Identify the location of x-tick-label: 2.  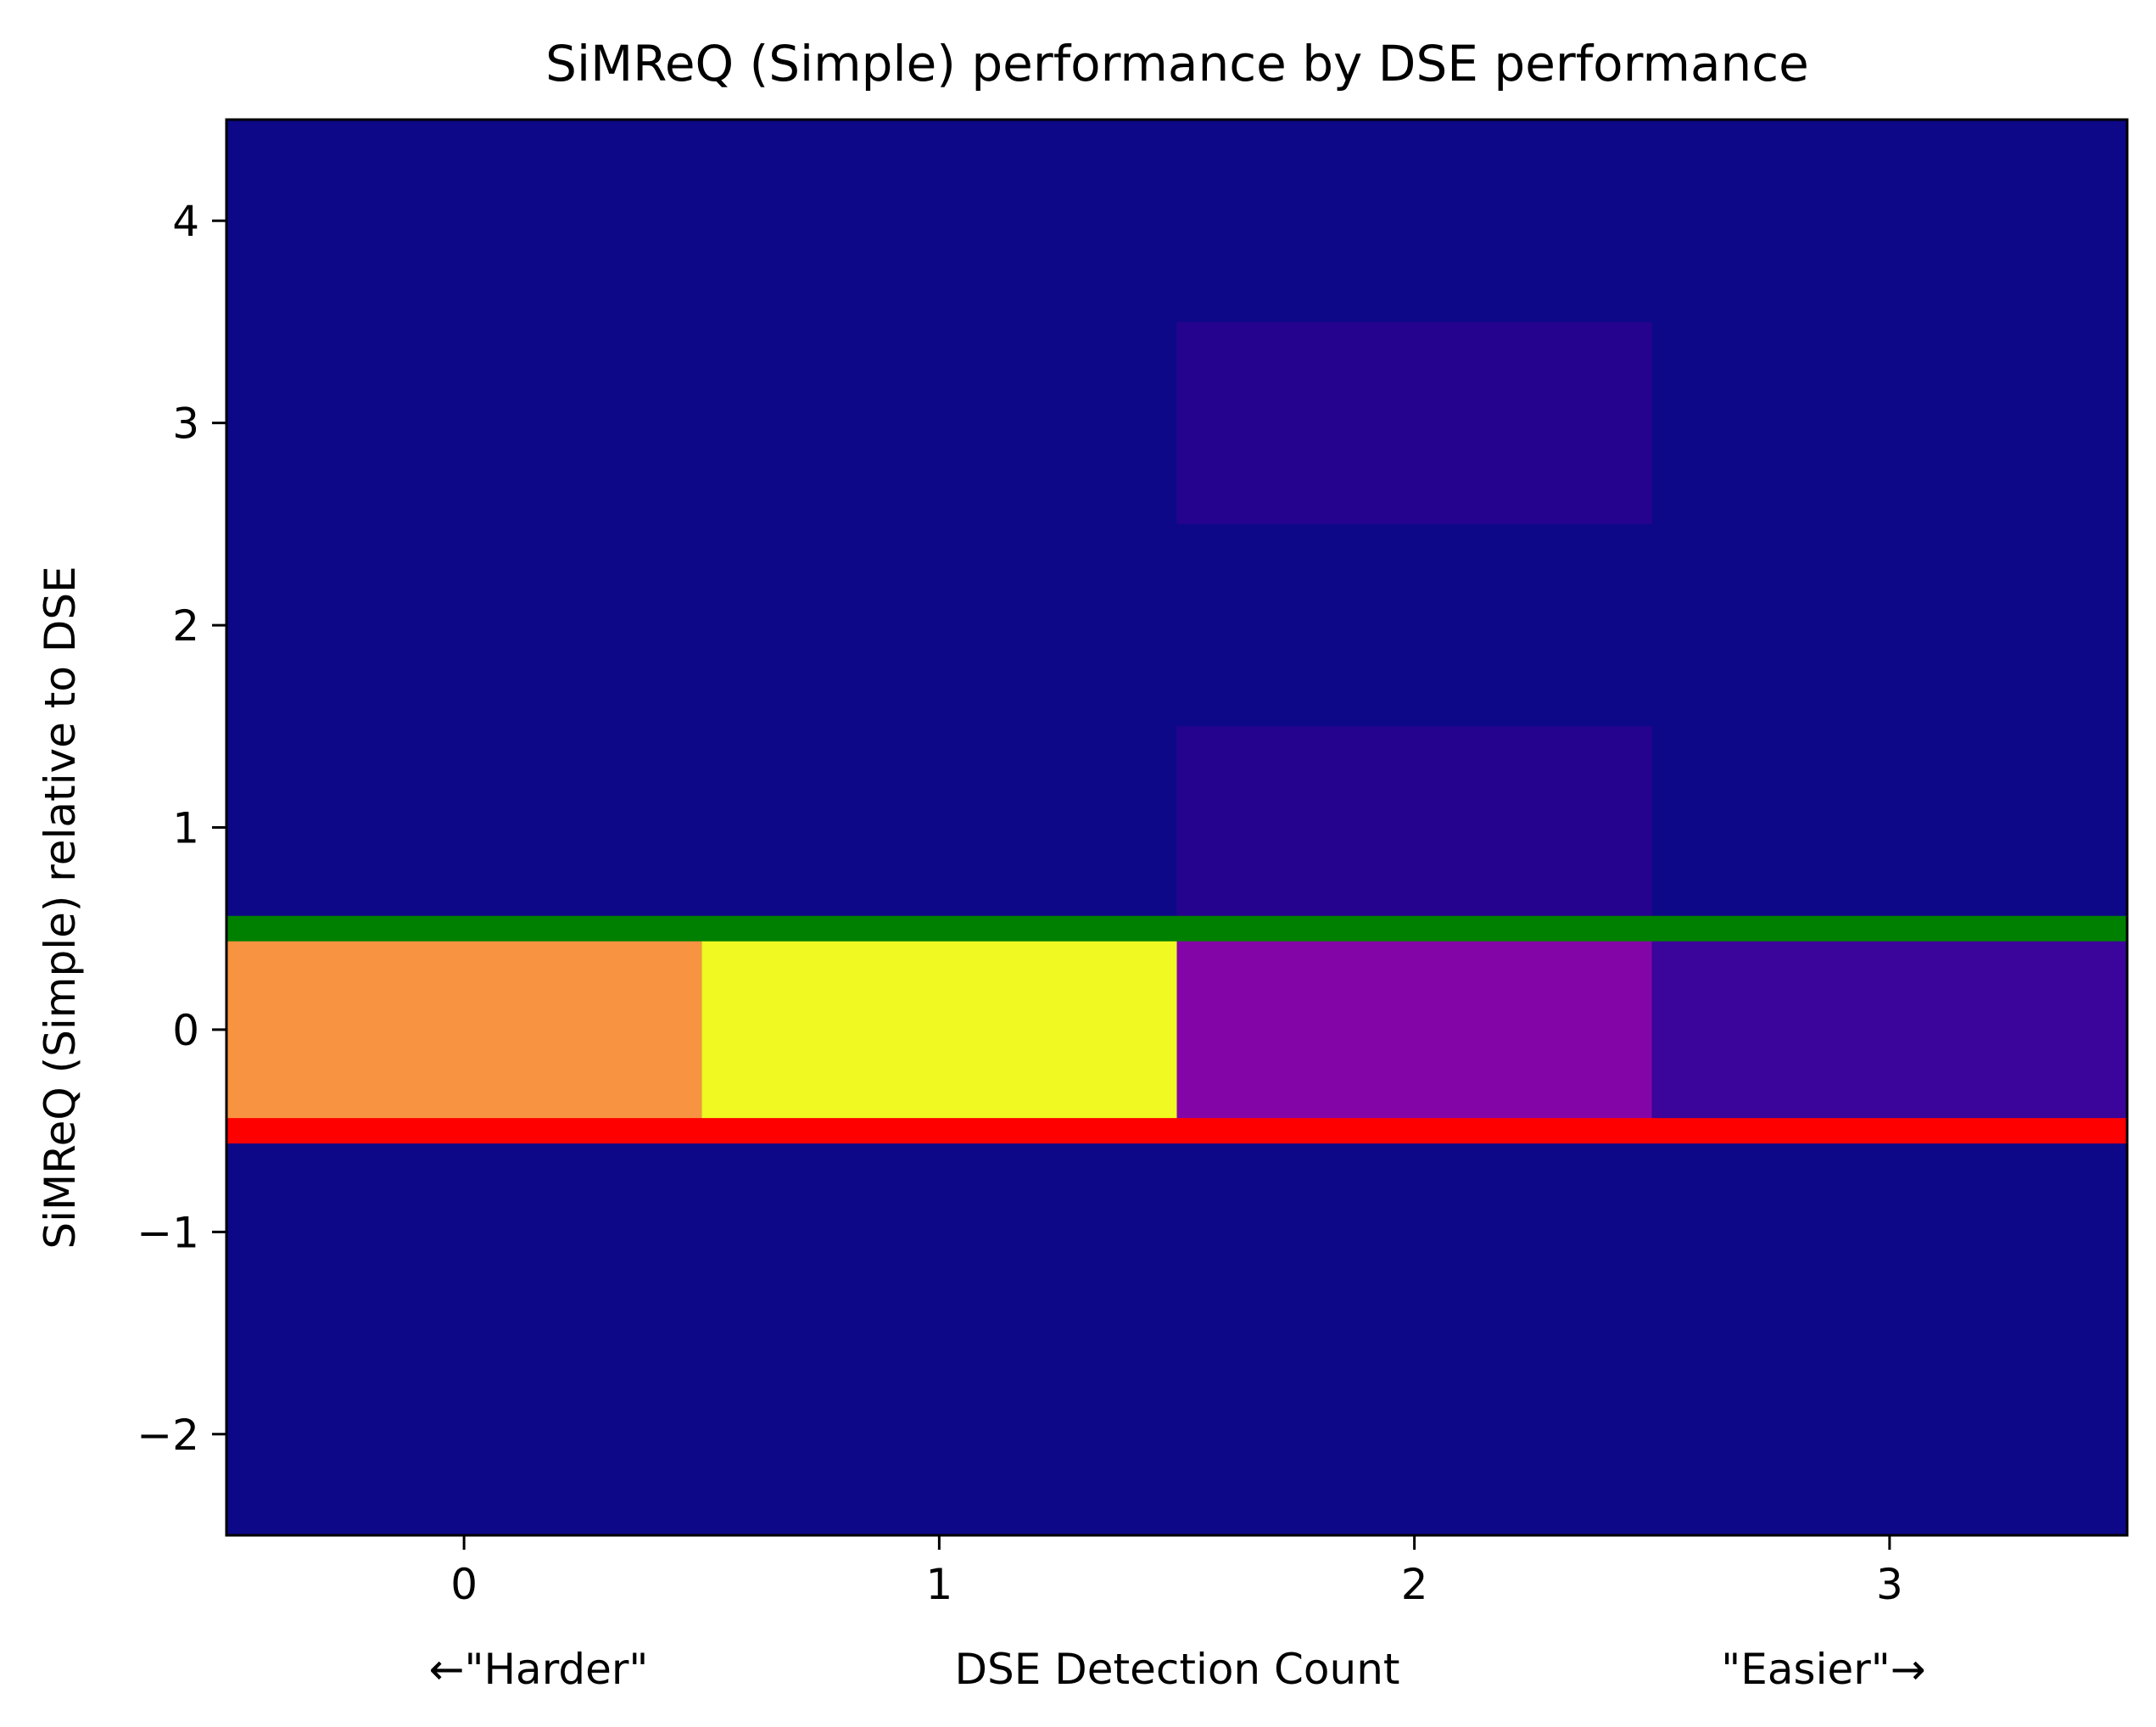
(1414, 1584).